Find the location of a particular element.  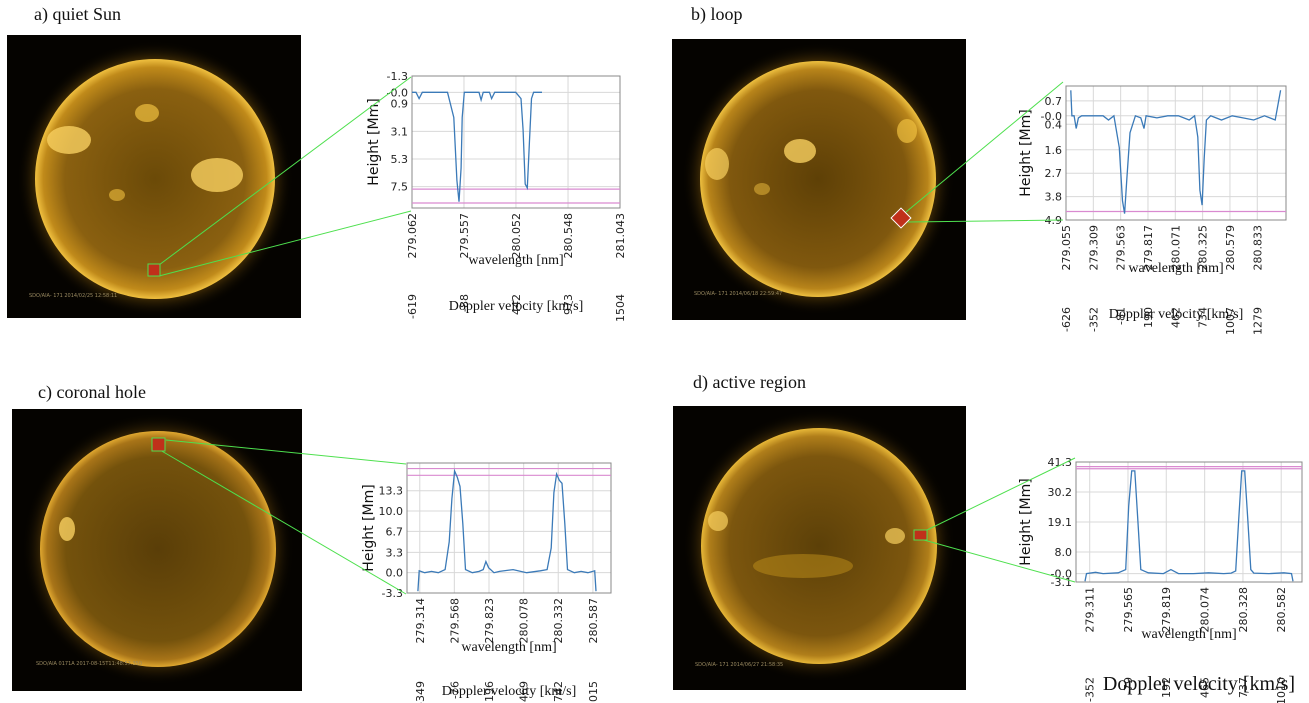

sun-caption-a: SDO/AIA- 171 2014/02/25 12:58:11 is located at coordinates (73, 296).